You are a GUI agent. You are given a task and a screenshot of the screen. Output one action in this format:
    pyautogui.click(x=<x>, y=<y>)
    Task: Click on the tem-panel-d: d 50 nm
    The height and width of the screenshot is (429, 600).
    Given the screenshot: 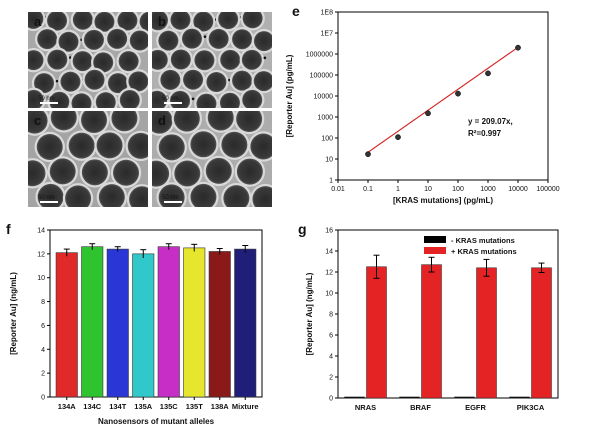 What is the action you would take?
    pyautogui.click(x=212, y=159)
    